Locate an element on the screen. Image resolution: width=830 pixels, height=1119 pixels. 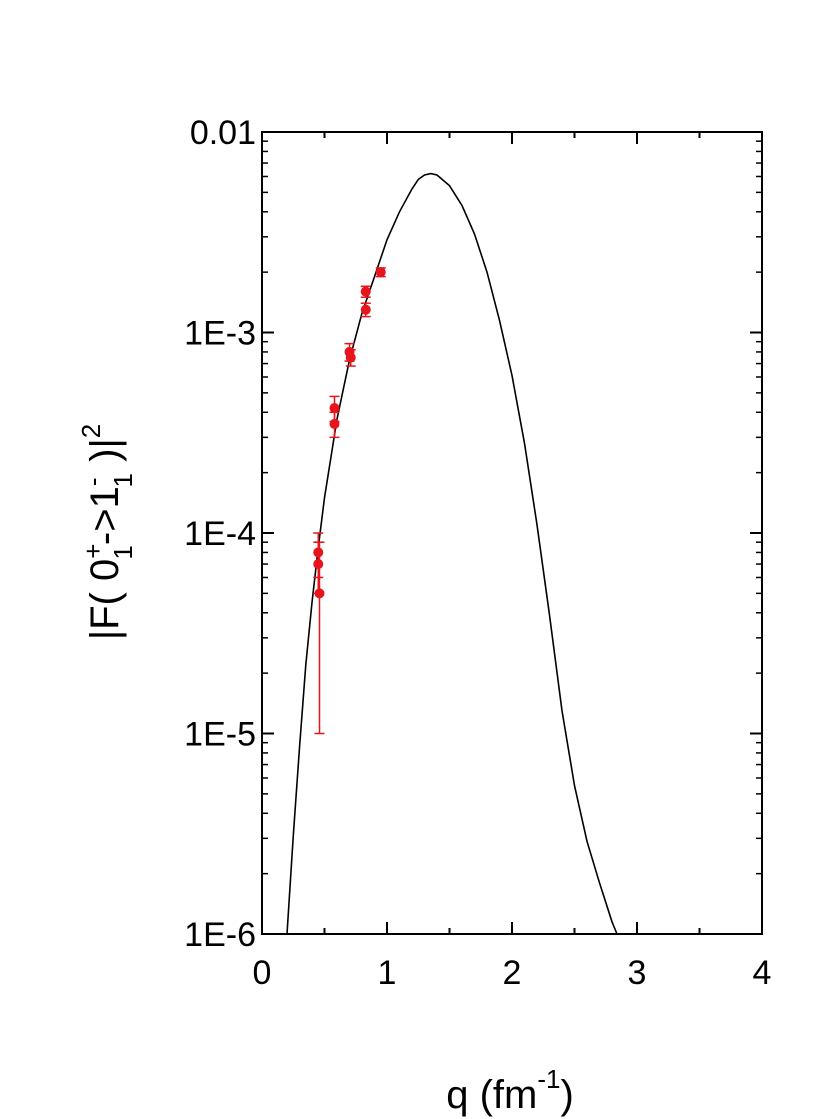
y-tick-label: 1E-3 is located at coordinates (220, 334).